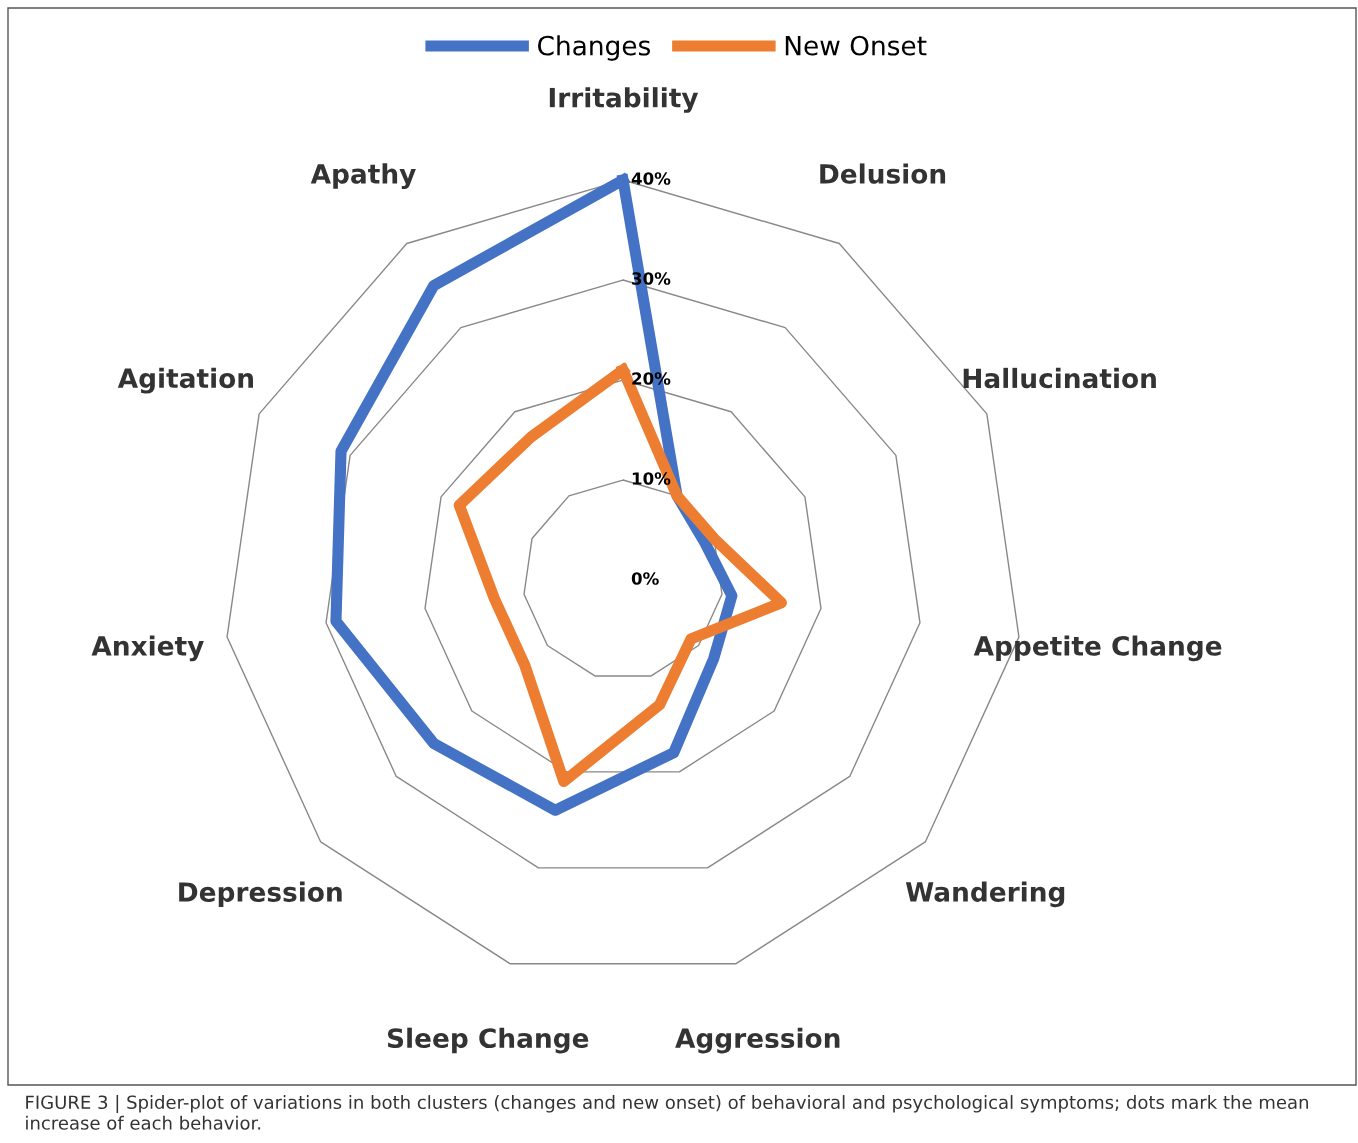 This screenshot has height=1143, width=1358. What do you see at coordinates (1097, 648) in the screenshot?
I see `spoke-label: Appetite Change` at bounding box center [1097, 648].